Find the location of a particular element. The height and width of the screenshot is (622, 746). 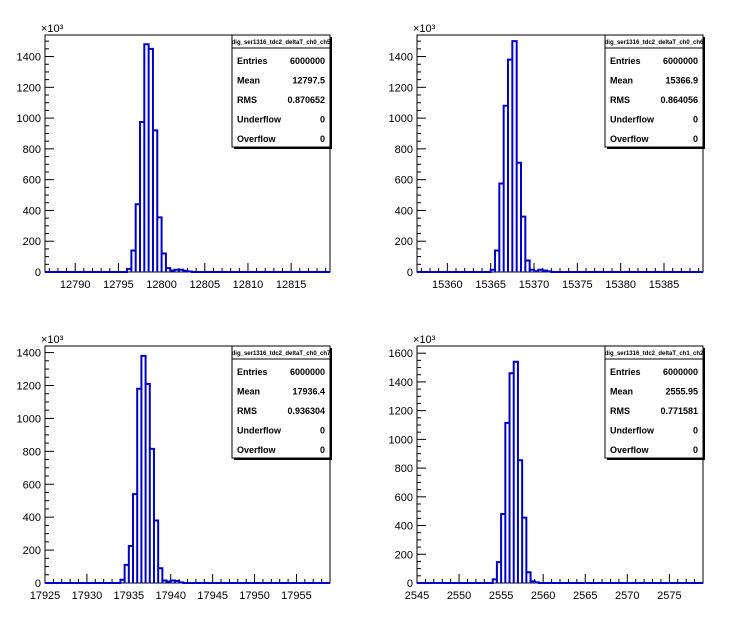

stats-row-value: 0.936304 is located at coordinates (306, 411).